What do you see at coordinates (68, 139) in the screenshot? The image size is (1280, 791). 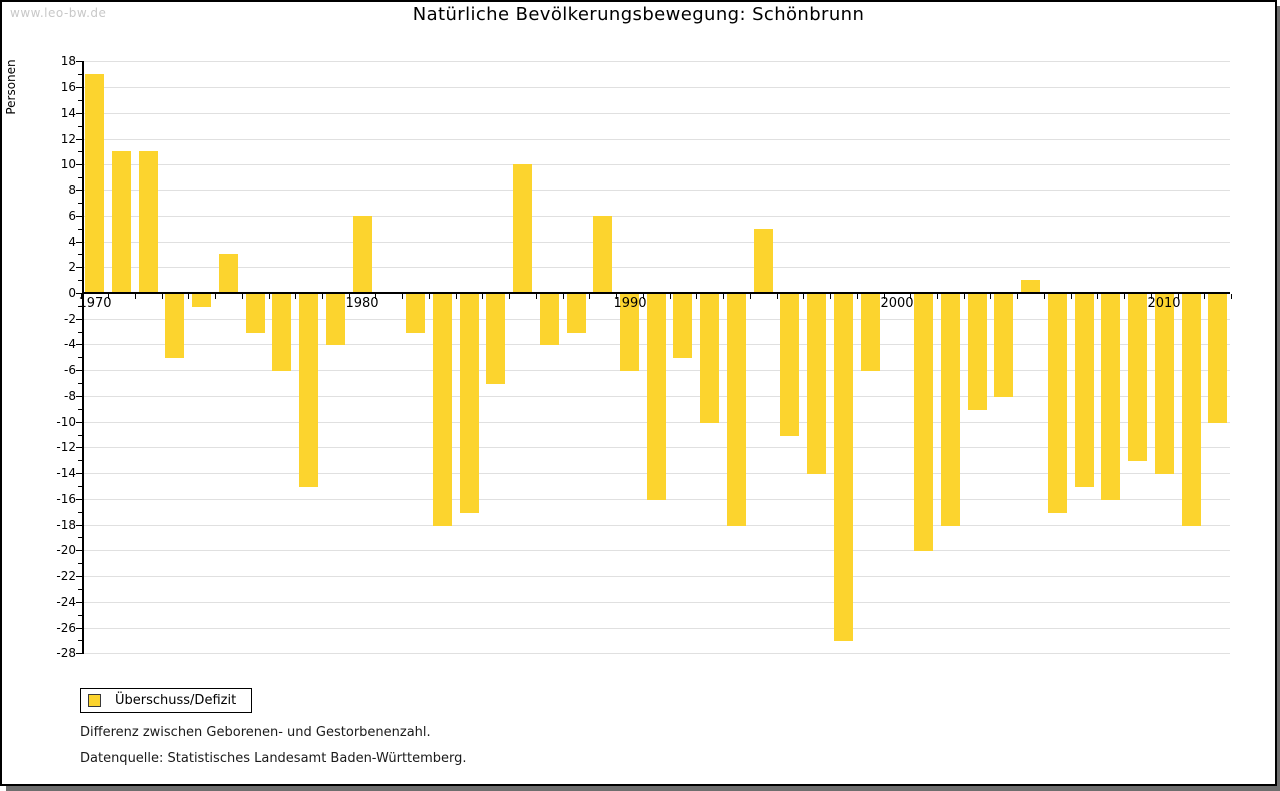 I see `y-tick-label: 12` at bounding box center [68, 139].